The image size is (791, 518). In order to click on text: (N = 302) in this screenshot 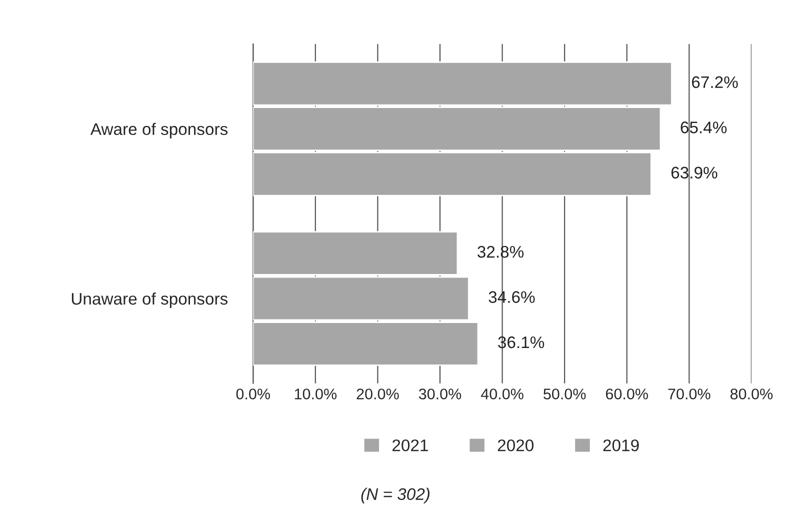, I will do `click(395, 496)`.